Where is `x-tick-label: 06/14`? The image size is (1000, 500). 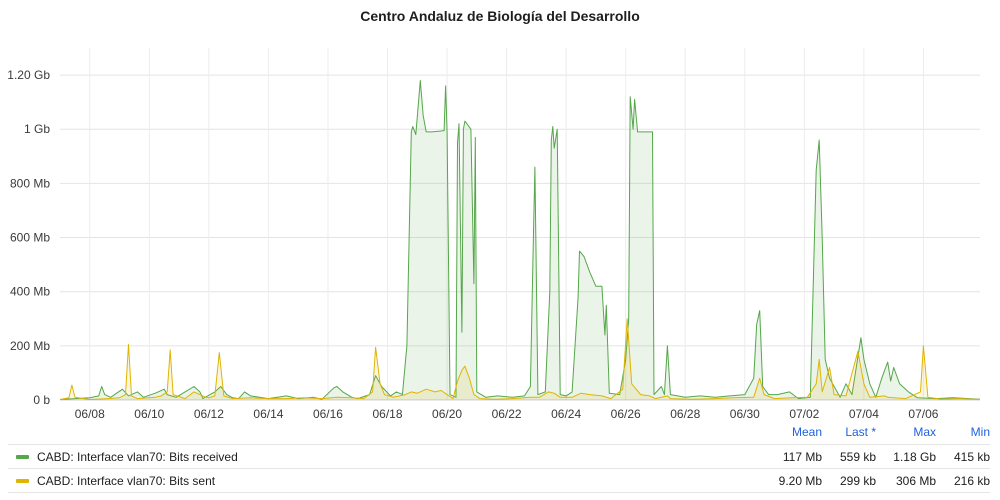 x-tick-label: 06/14 is located at coordinates (268, 413).